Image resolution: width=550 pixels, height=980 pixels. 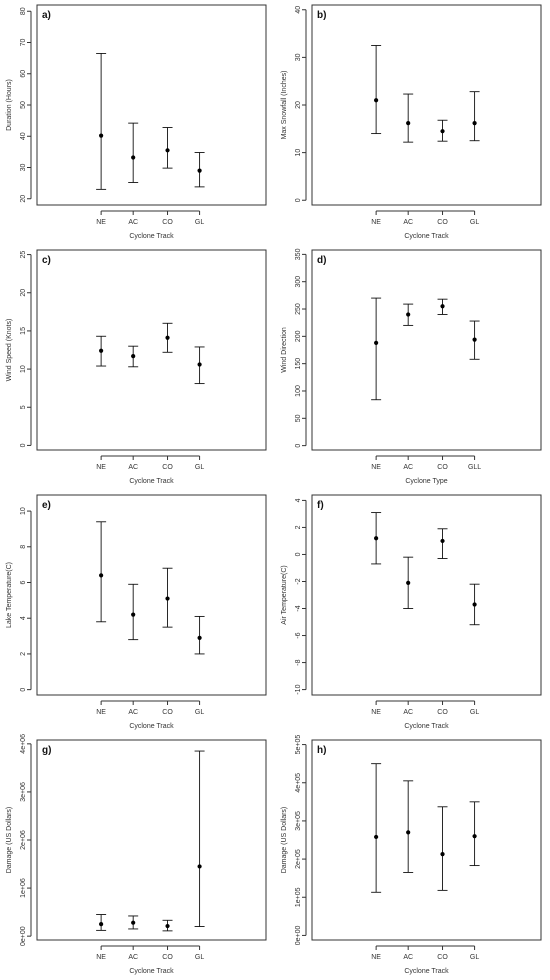 I want to click on y-tick-label: 250, so click(x=298, y=309).